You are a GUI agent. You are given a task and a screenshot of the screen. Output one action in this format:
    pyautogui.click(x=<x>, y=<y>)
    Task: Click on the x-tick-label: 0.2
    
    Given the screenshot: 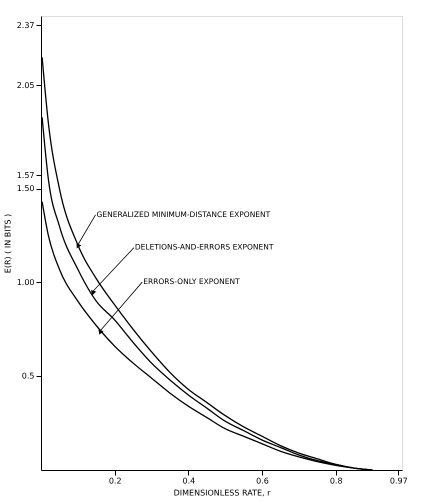 What is the action you would take?
    pyautogui.click(x=115, y=481)
    